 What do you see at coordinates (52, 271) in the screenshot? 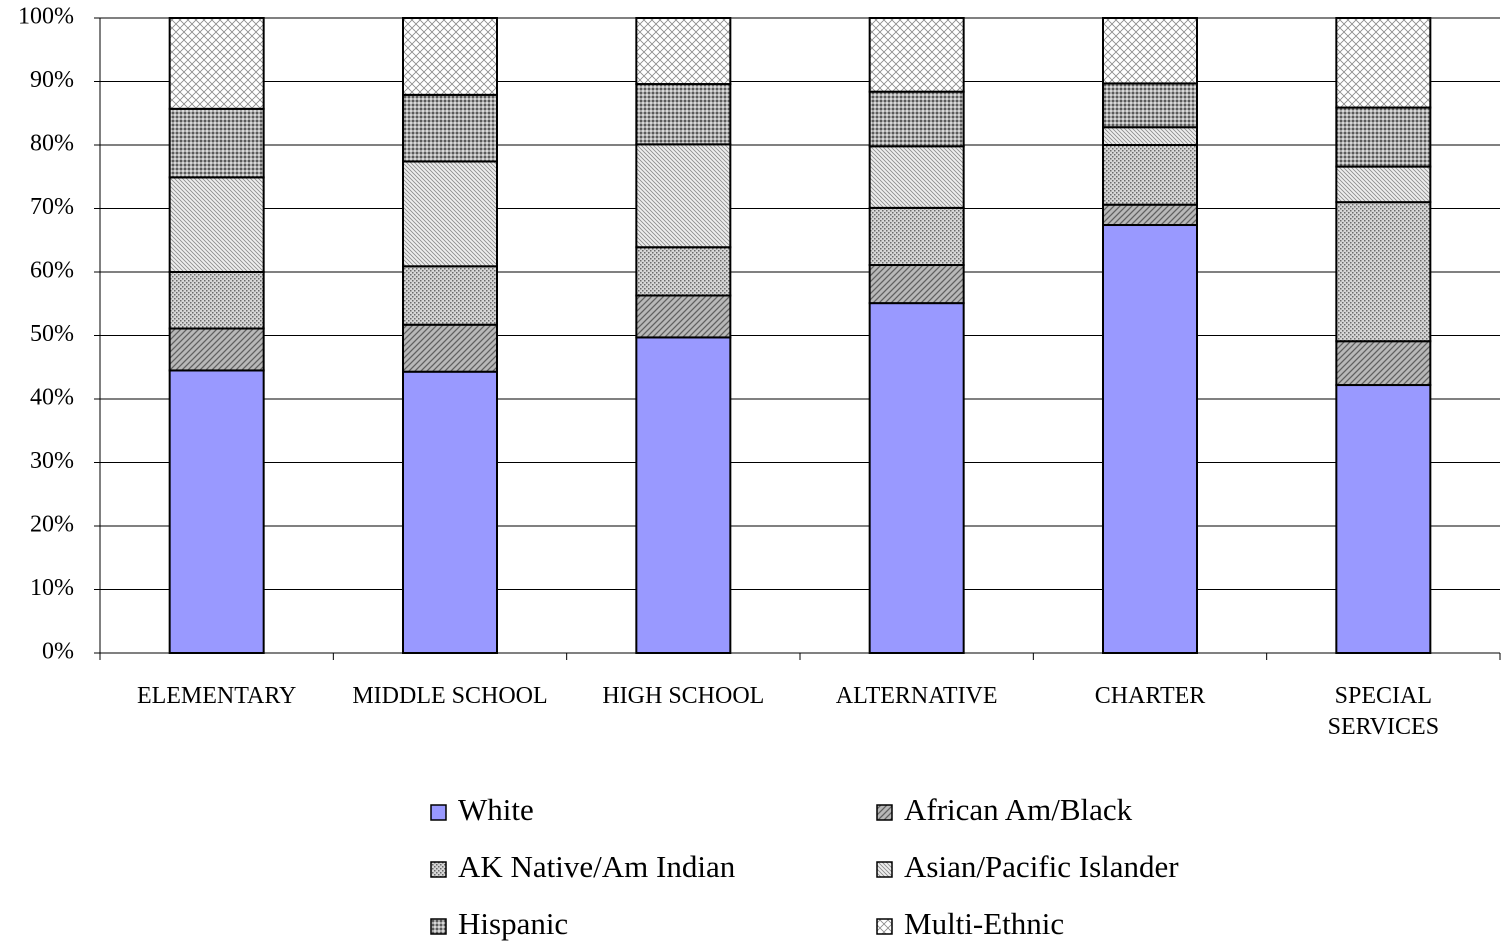
I see `y-tick-label: 60%` at bounding box center [52, 271].